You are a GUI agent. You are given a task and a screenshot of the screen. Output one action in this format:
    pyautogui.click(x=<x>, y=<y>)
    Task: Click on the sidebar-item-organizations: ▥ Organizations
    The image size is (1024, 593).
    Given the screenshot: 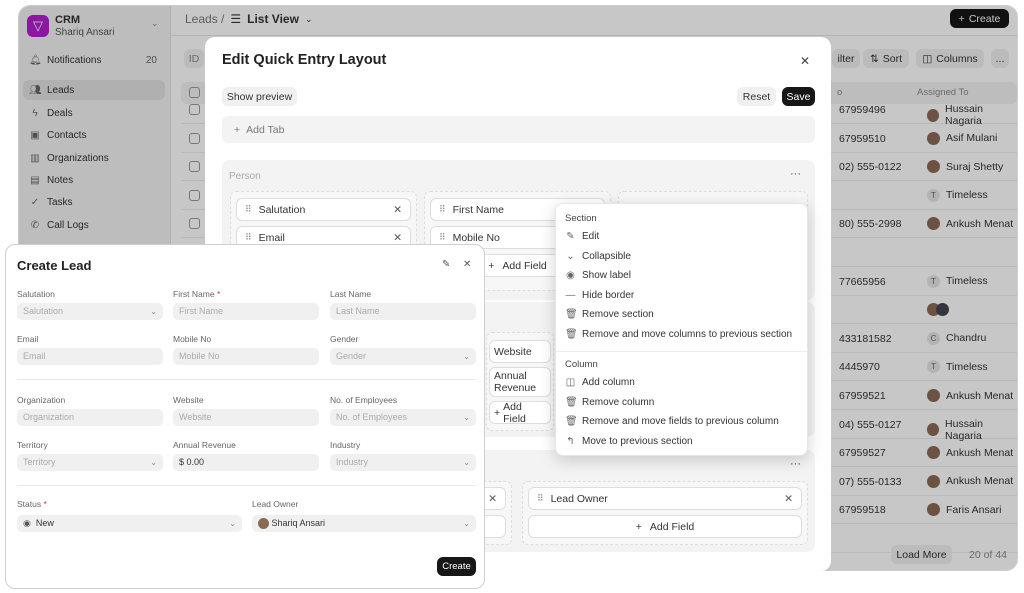 What is the action you would take?
    pyautogui.click(x=94, y=158)
    